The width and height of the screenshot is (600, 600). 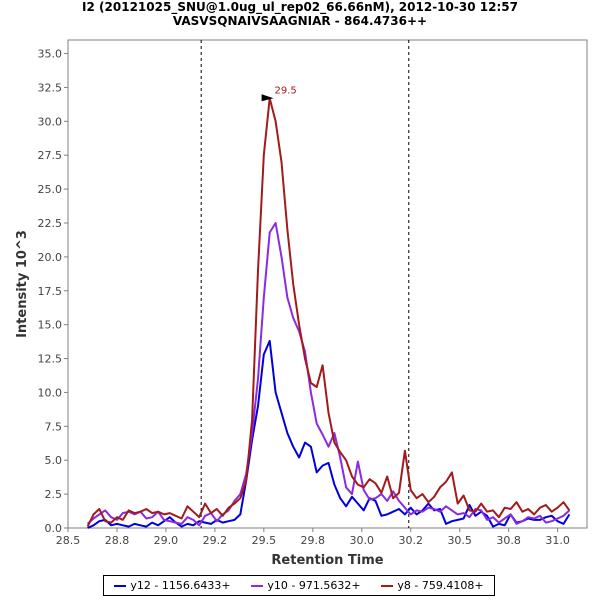 I want to click on x-tick-label: 30.5, so click(x=459, y=540).